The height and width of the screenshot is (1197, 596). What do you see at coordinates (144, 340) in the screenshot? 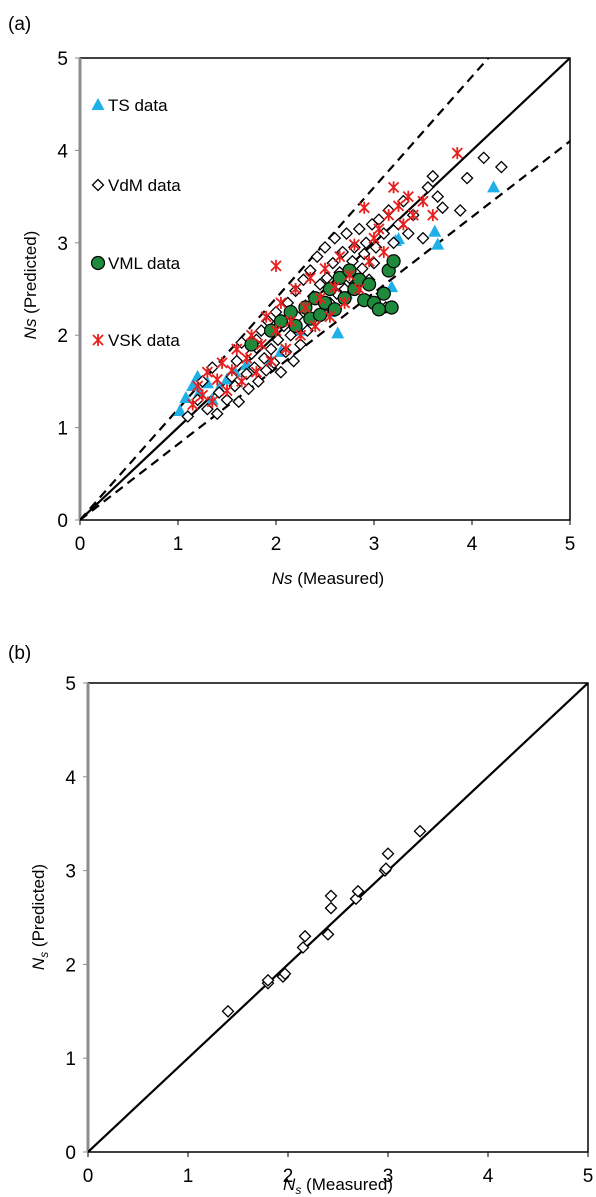
I see `legend-label: VSK data` at bounding box center [144, 340].